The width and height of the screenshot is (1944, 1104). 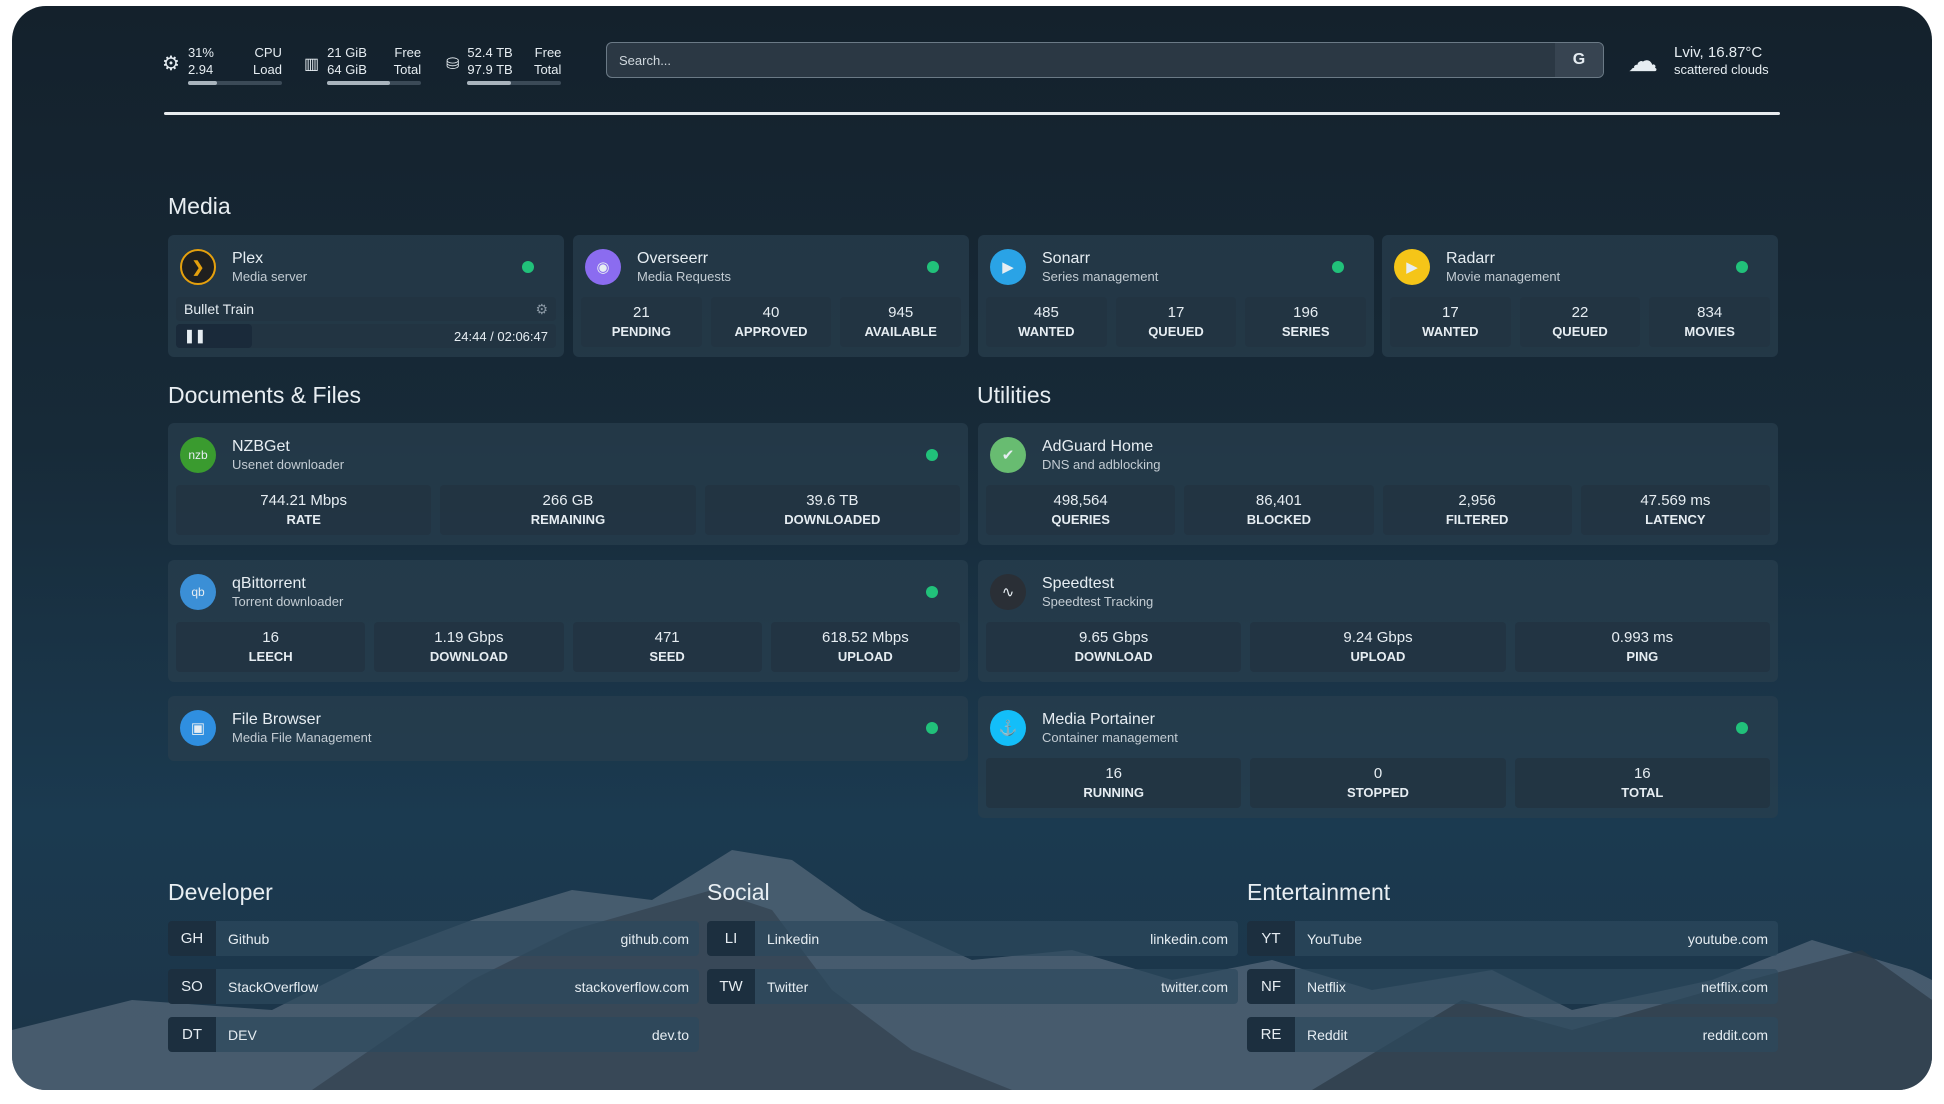 I want to click on card-header: ◉ Overseerr Media Requests, so click(x=771, y=267).